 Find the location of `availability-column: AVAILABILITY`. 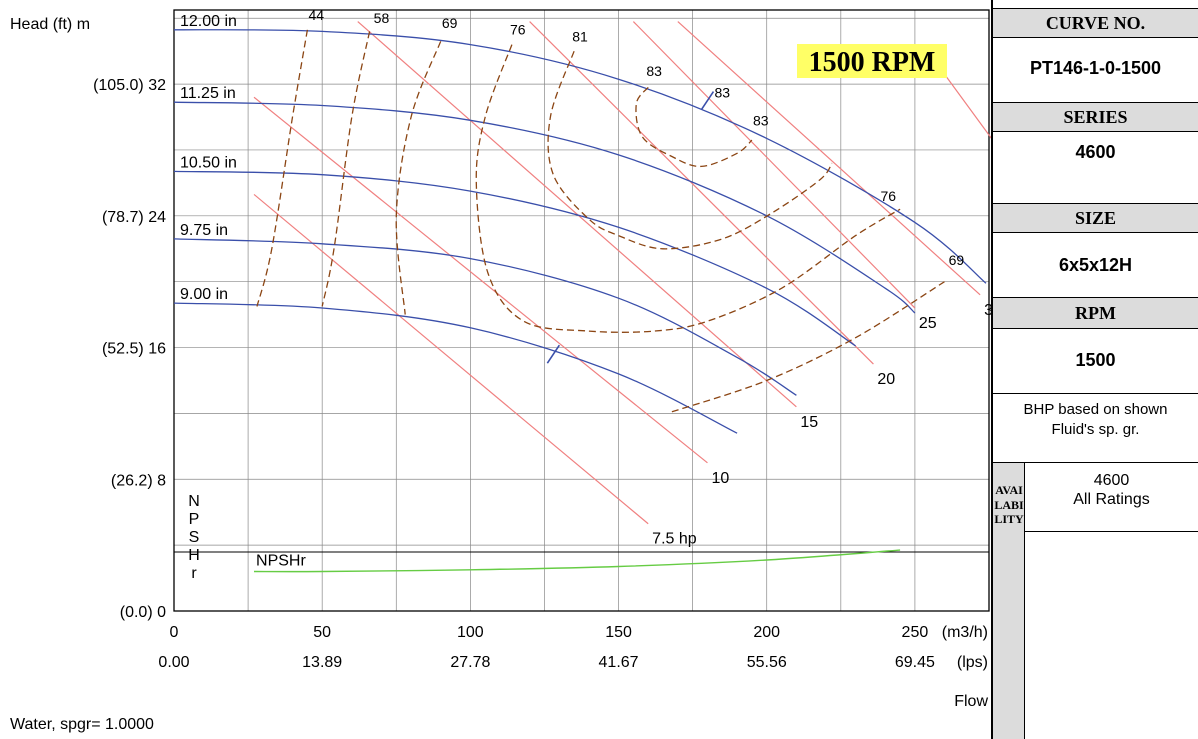

availability-column: AVAILABILITY is located at coordinates (1009, 600).